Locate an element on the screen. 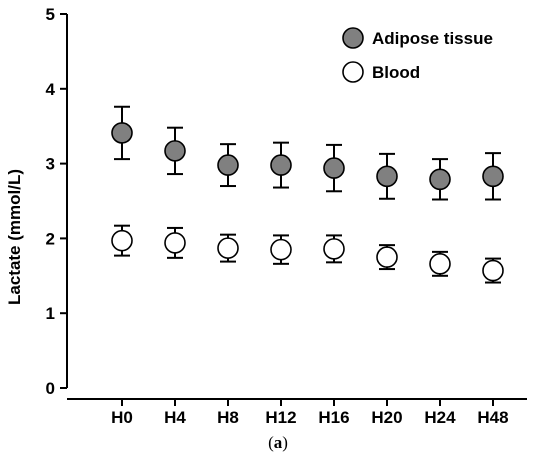 Image resolution: width=550 pixels, height=460 pixels. y-tick-label-1: 1 is located at coordinates (50, 313).